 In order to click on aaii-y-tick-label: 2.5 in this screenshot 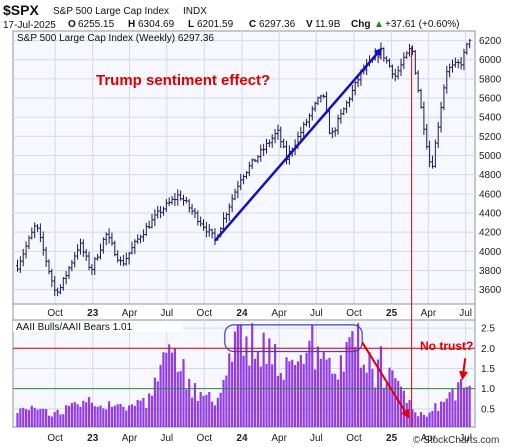, I will do `click(488, 329)`.